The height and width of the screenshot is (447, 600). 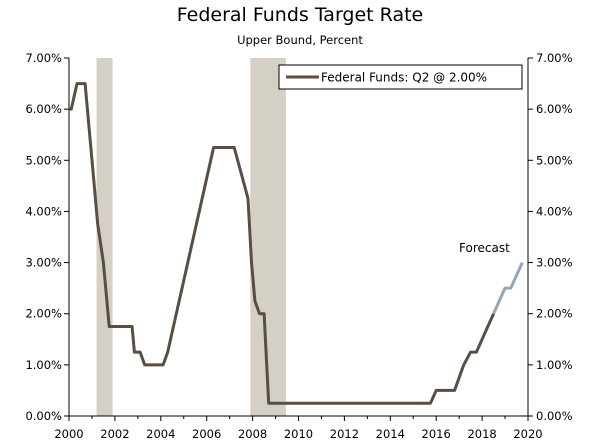 What do you see at coordinates (43, 211) in the screenshot?
I see `y-tick-label-left: 4.00%` at bounding box center [43, 211].